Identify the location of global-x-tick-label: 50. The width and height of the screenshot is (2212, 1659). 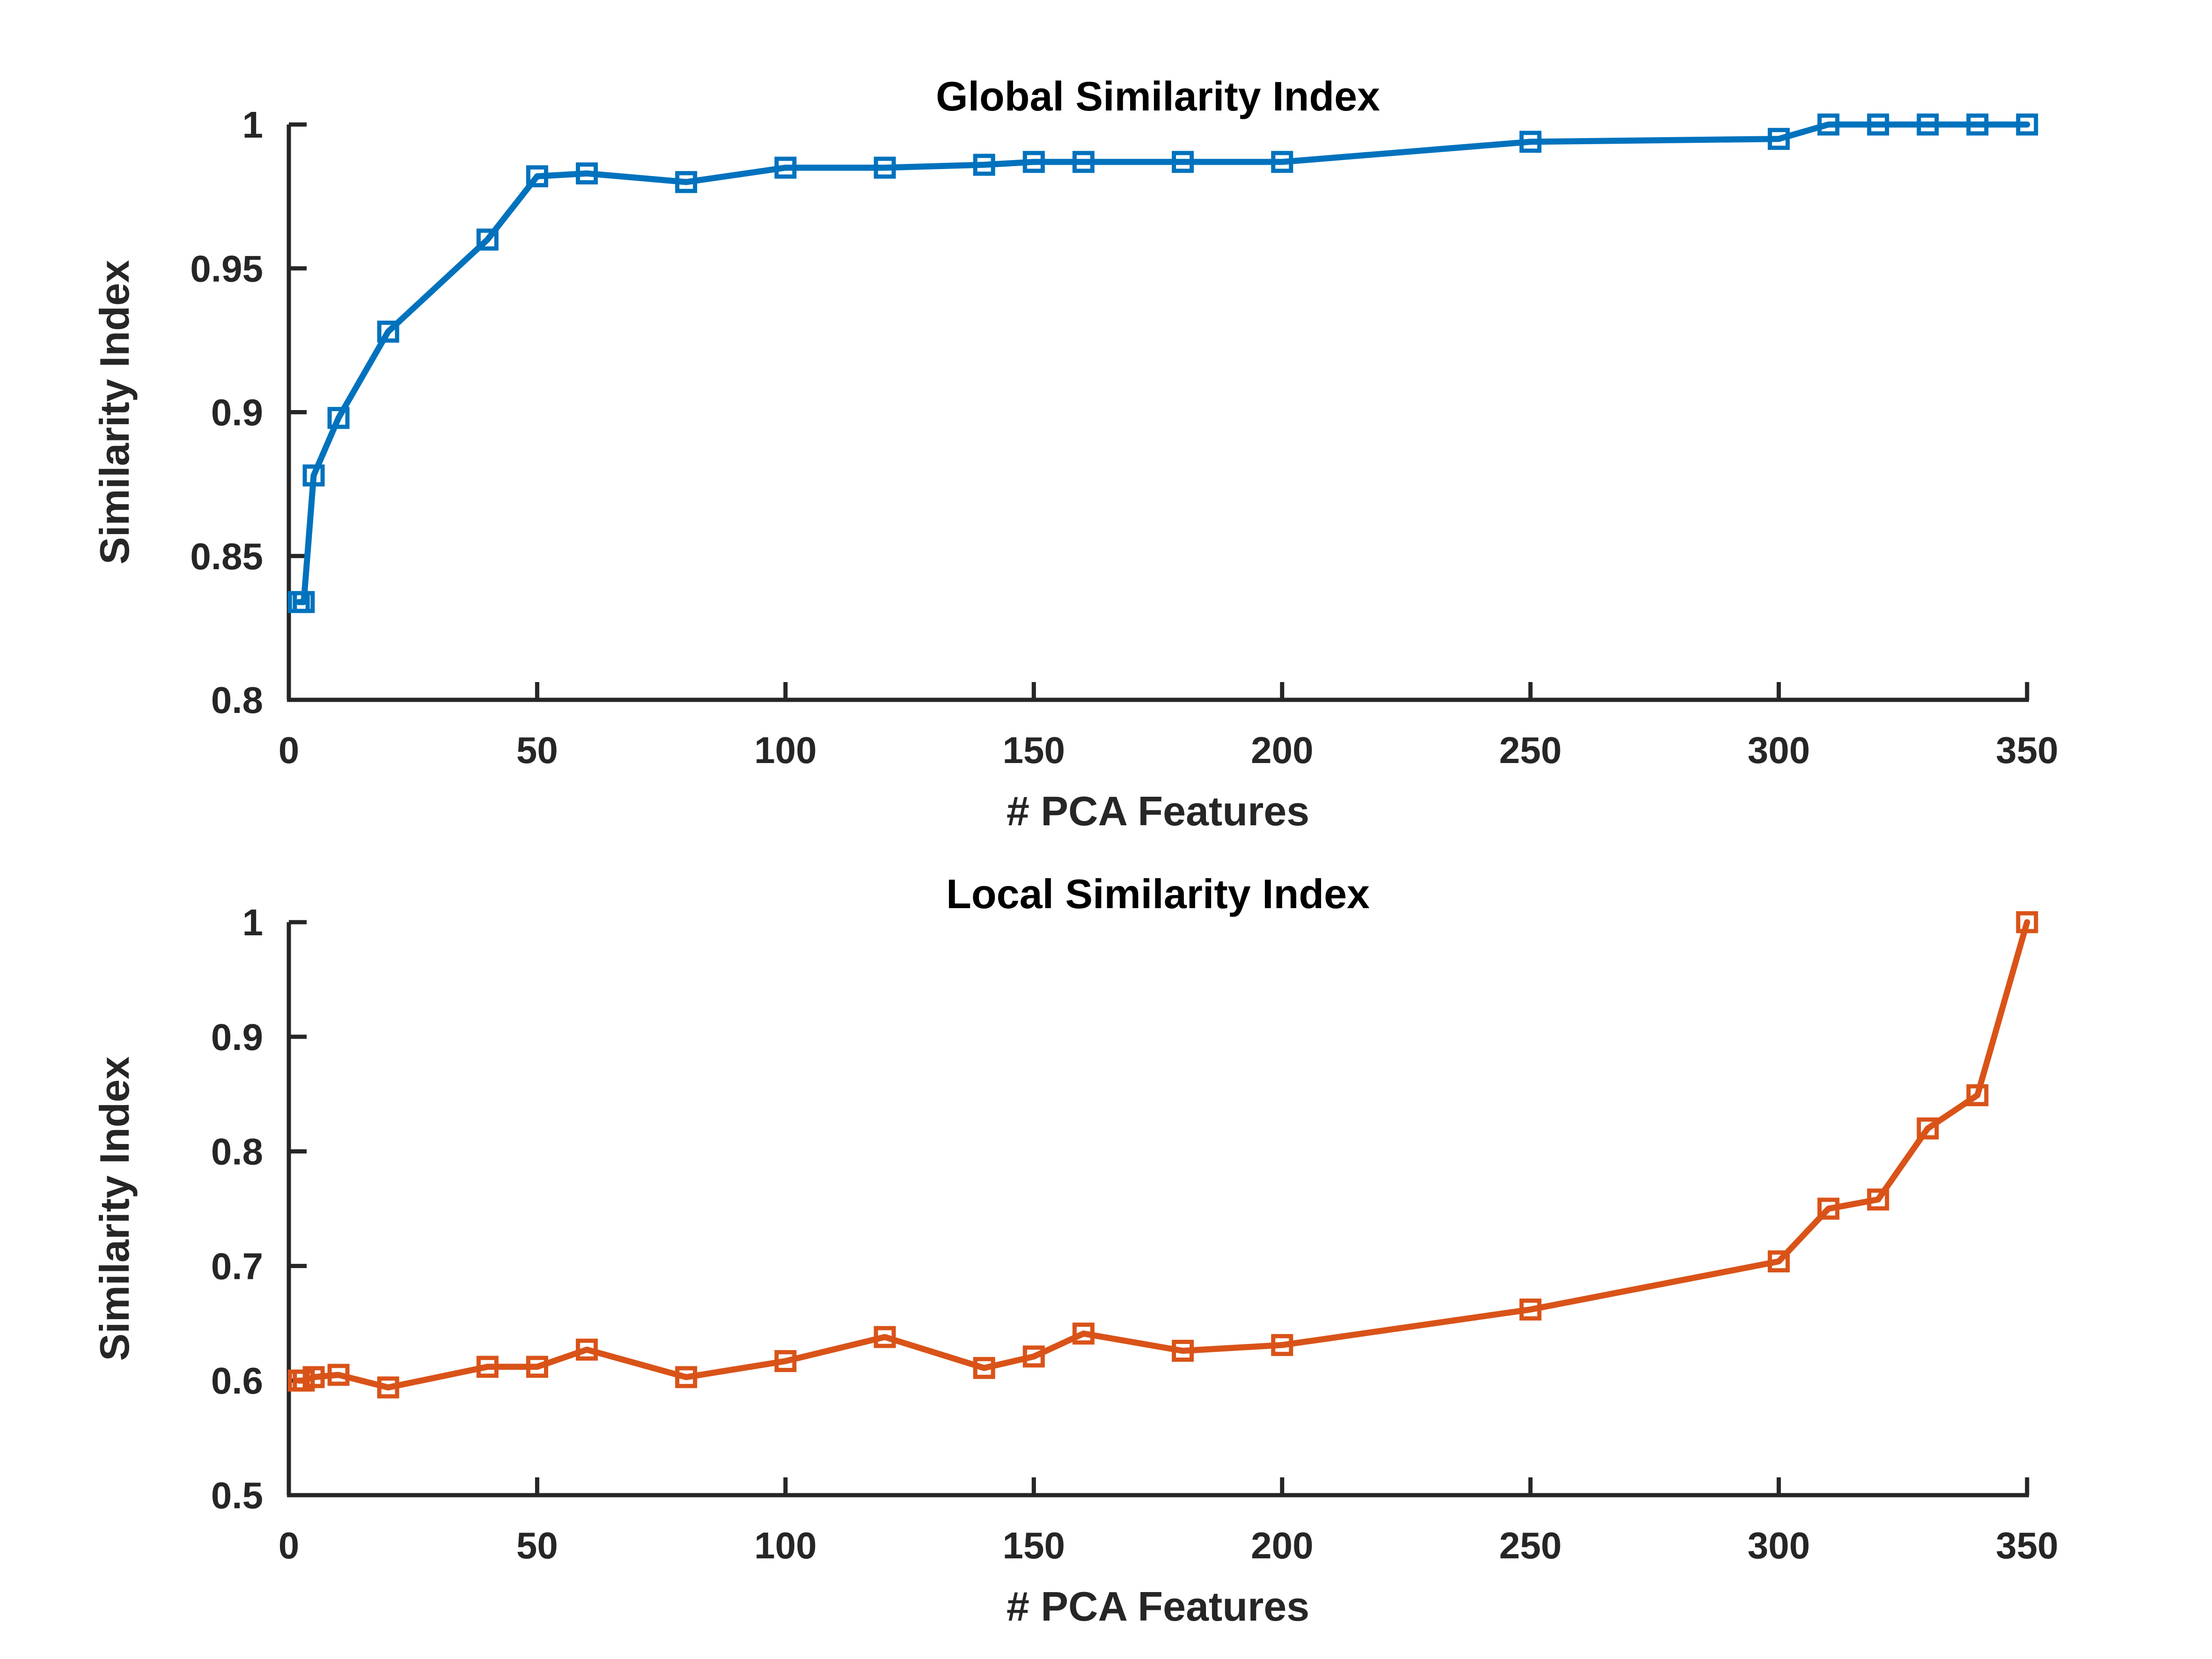
(537, 750).